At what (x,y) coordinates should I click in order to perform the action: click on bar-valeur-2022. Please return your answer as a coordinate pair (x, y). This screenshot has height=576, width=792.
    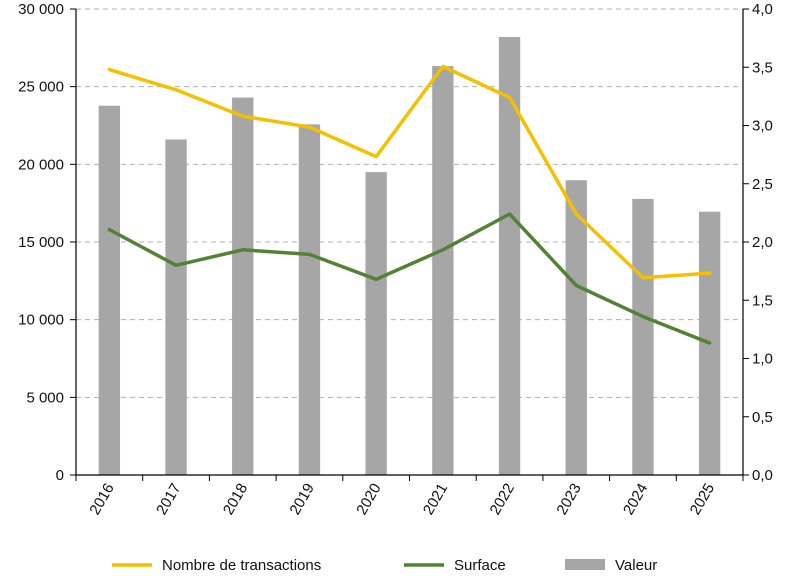
    Looking at the image, I should click on (509, 256).